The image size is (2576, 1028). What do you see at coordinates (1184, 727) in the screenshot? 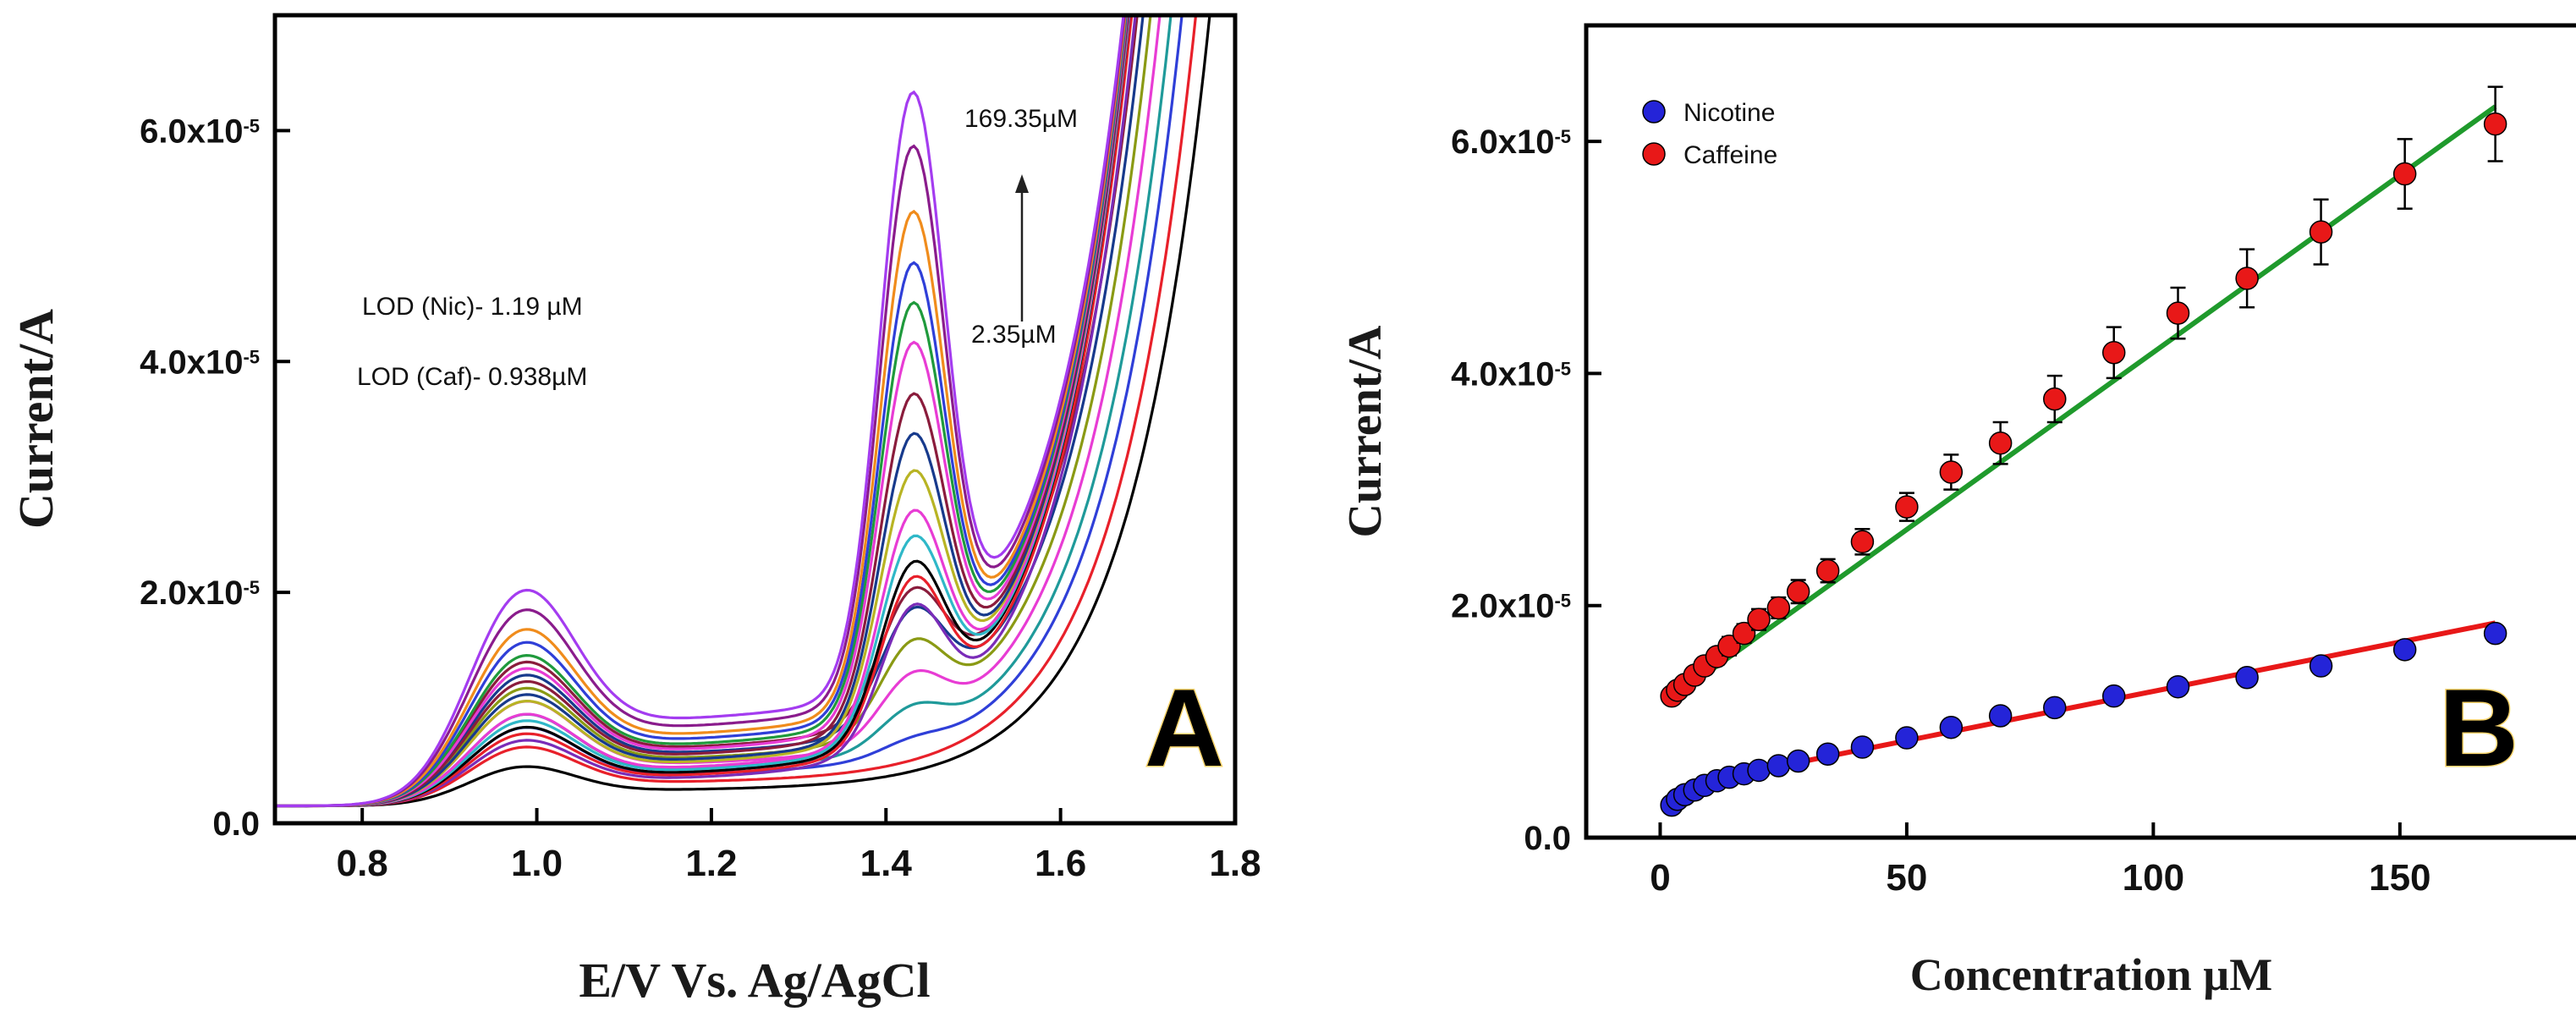
I see `panel-a-letter: A` at bounding box center [1184, 727].